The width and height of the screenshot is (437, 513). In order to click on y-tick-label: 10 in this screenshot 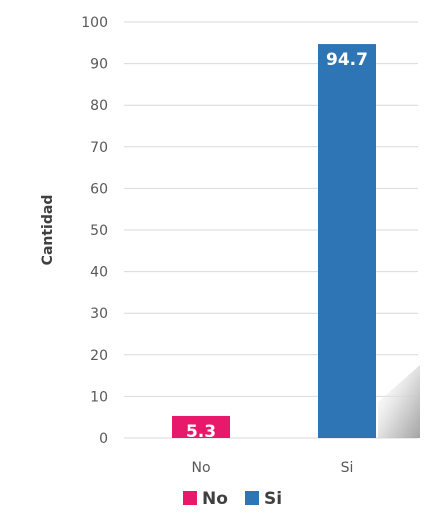, I will do `click(99, 397)`.